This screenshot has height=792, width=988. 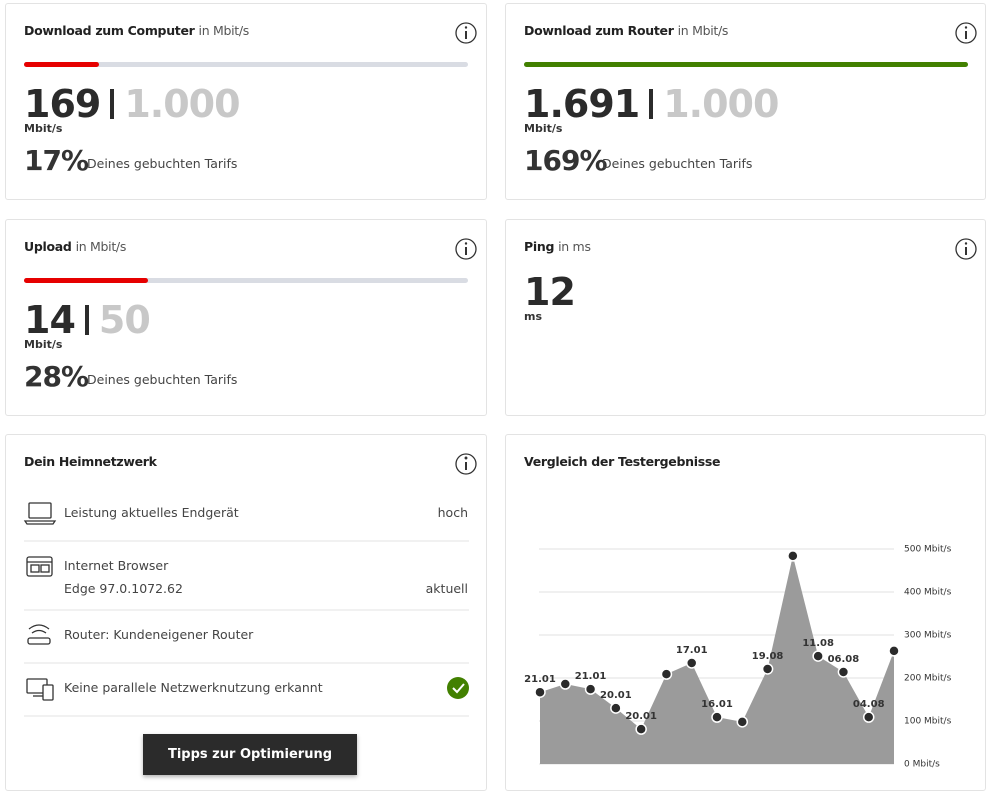 I want to click on measured: 12, so click(x=550, y=292).